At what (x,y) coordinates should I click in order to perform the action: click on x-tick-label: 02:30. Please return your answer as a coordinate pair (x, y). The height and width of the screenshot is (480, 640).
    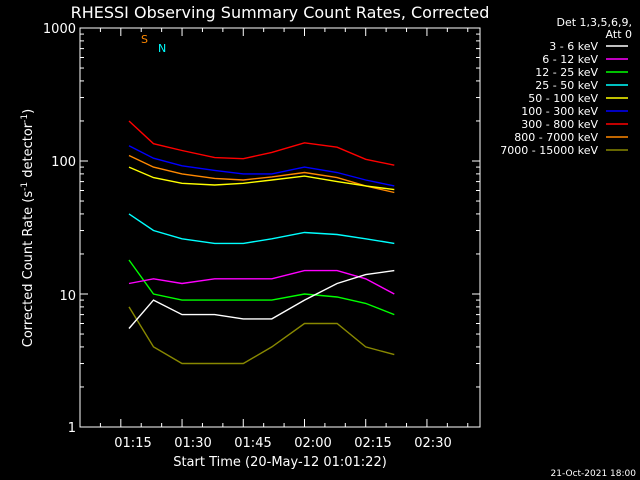
    Looking at the image, I should click on (432, 443).